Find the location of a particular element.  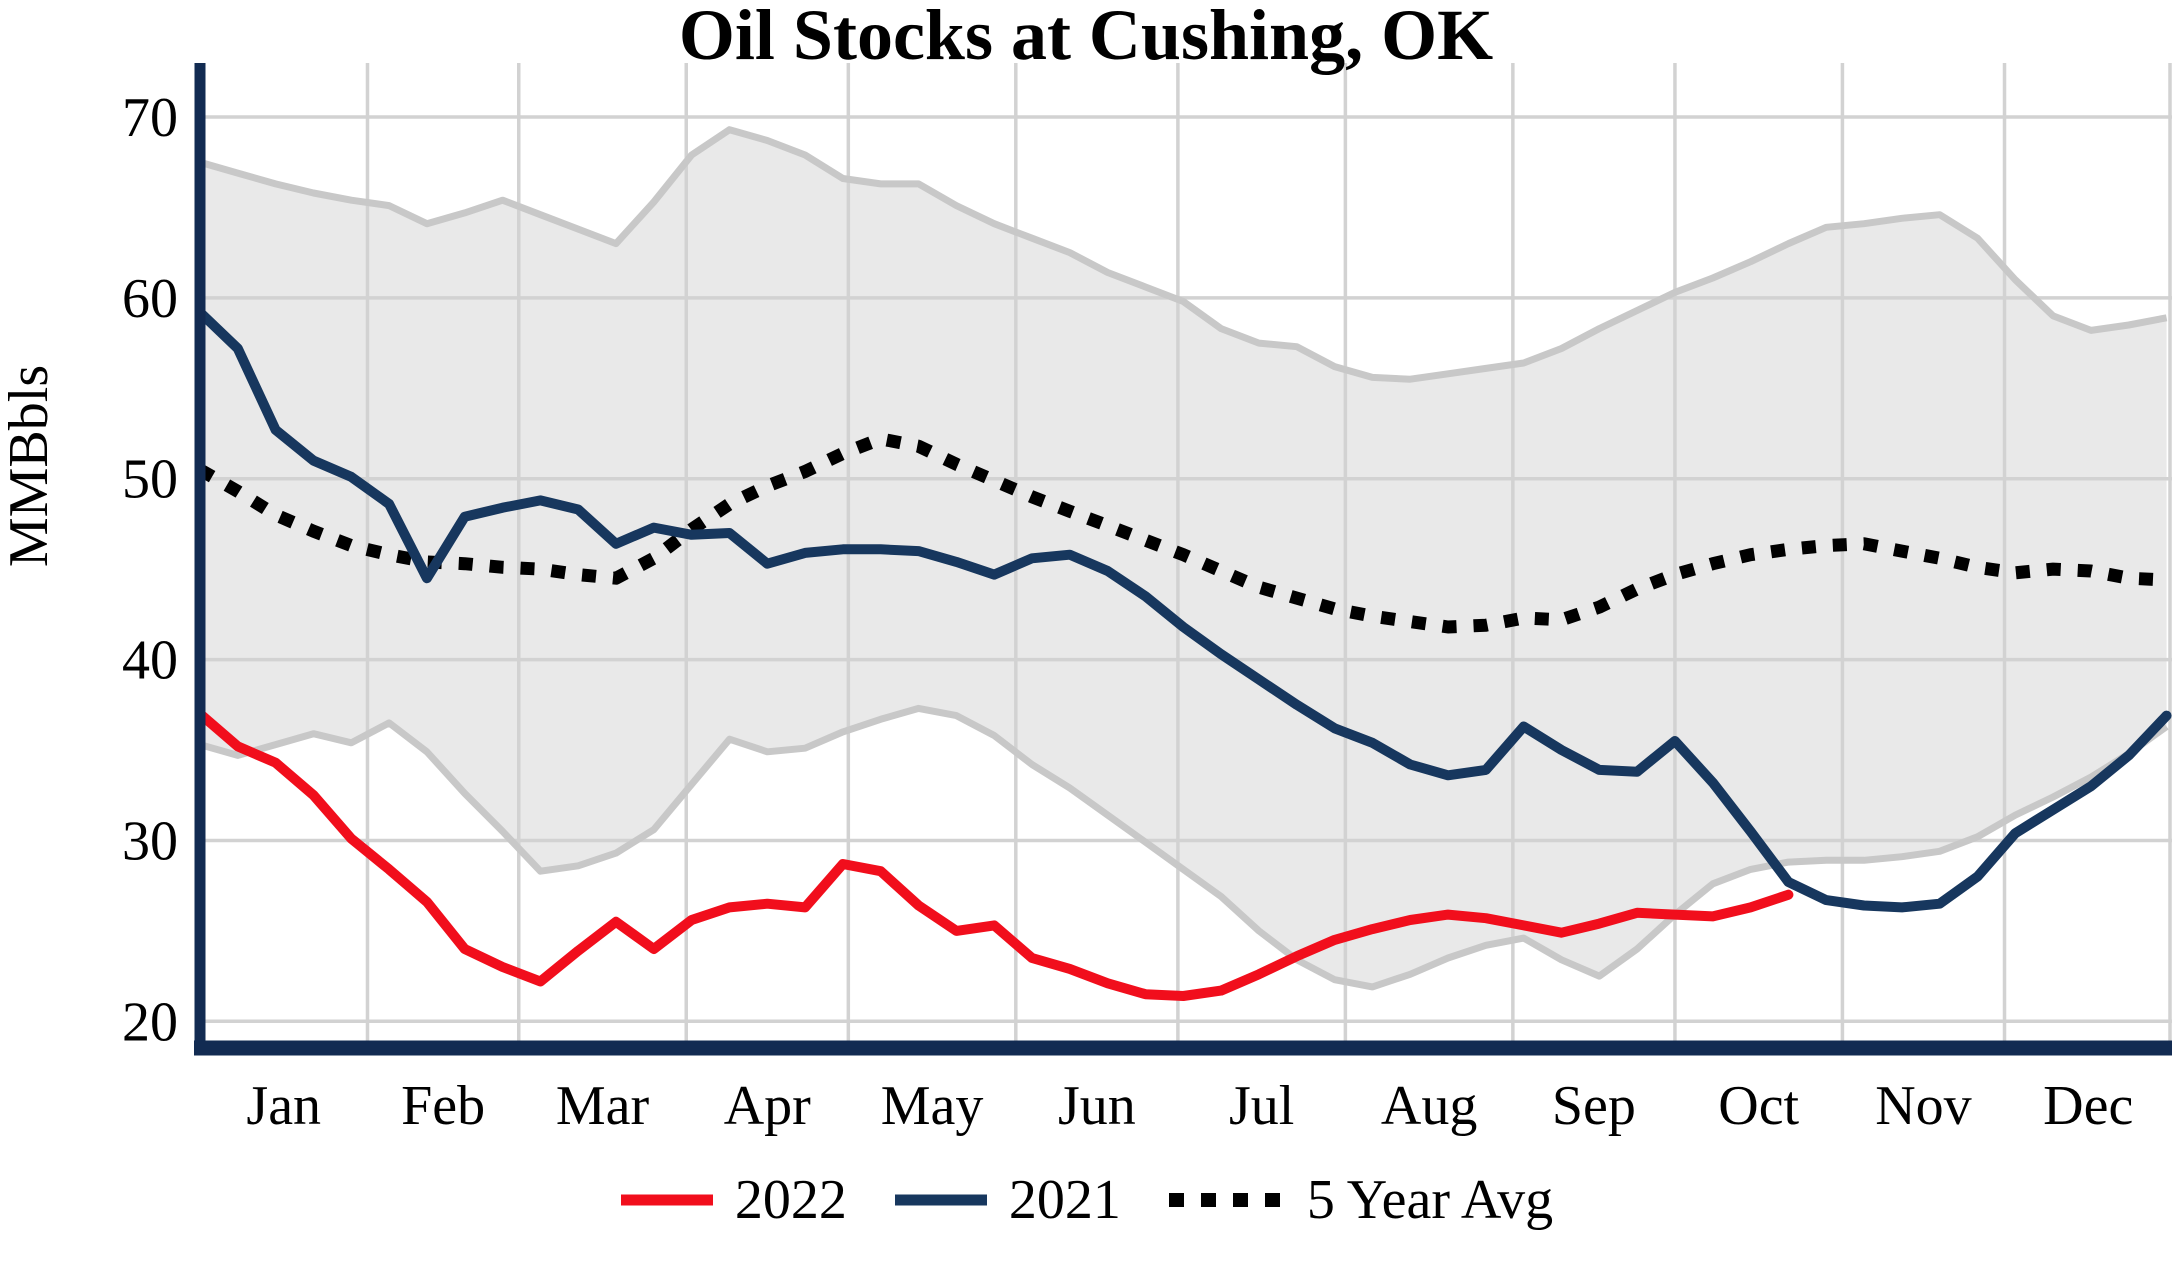

x-tick-label-jul: Jul is located at coordinates (1261, 1106).